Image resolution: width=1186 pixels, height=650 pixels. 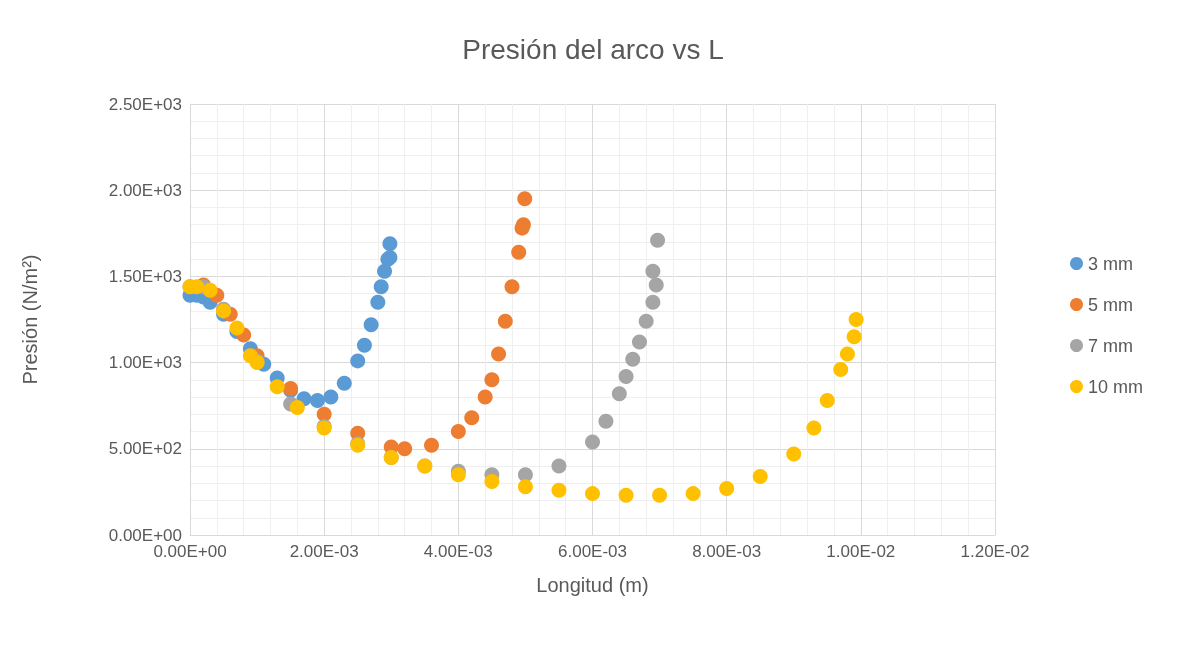 What do you see at coordinates (145, 190) in the screenshot?
I see `y-tick-label: 2.00E+03` at bounding box center [145, 190].